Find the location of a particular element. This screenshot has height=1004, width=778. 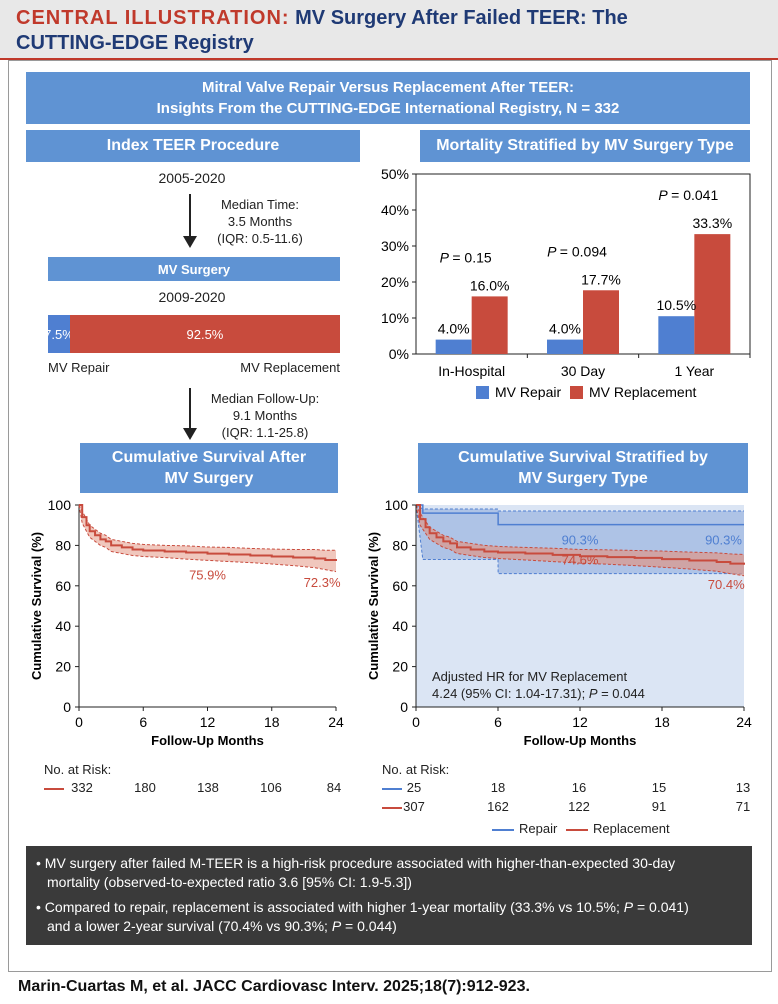

replacement-label: MV Replacement is located at coordinates (290, 367).